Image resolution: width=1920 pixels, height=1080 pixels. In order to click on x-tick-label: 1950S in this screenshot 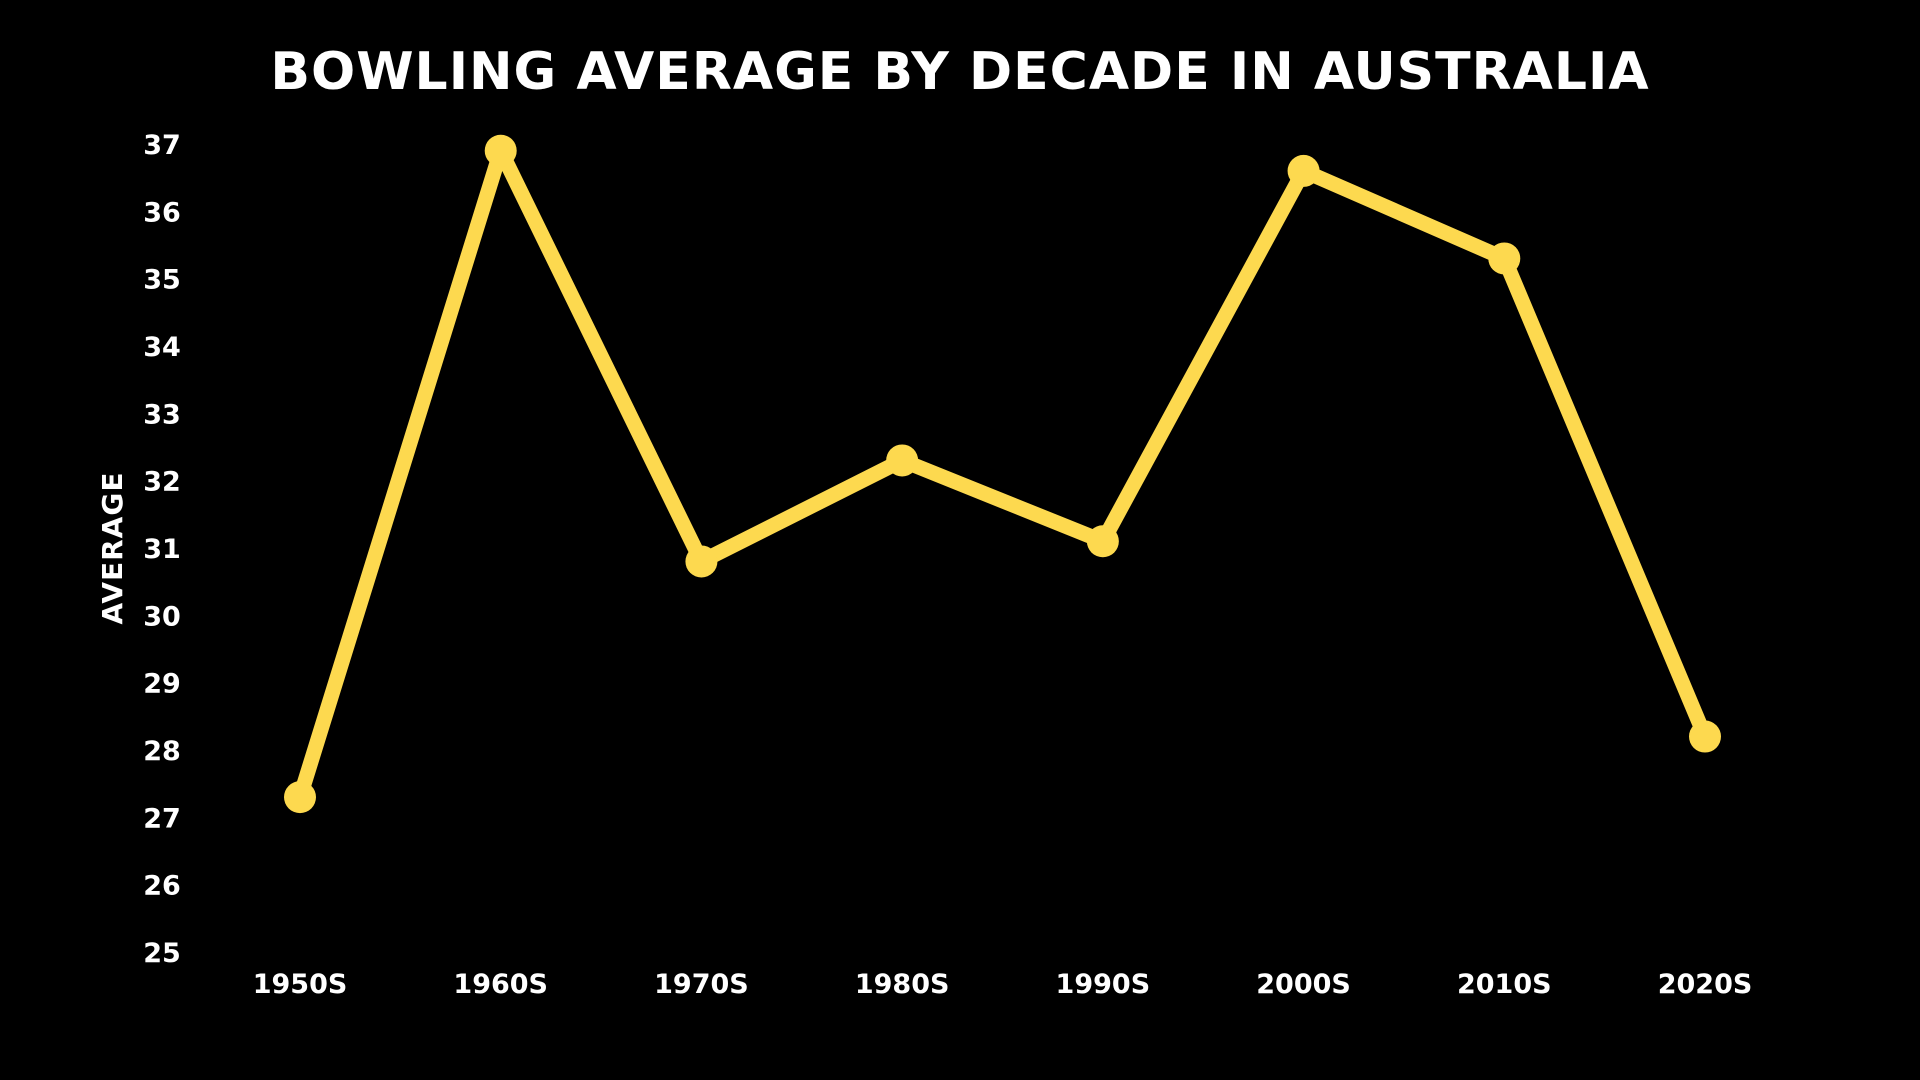, I will do `click(300, 984)`.